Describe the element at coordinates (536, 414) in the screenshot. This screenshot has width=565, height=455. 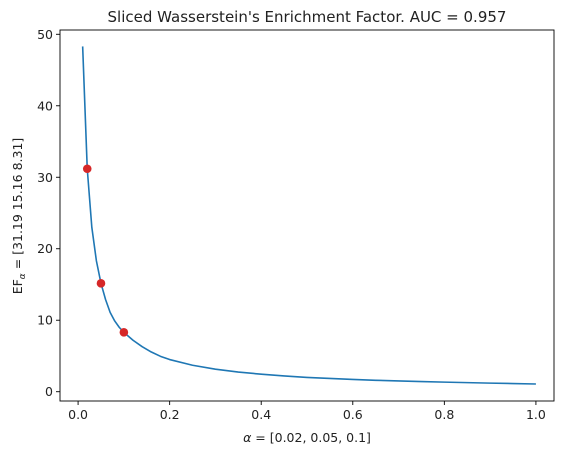
I see `x-tick-label-5: 1.0` at that location.